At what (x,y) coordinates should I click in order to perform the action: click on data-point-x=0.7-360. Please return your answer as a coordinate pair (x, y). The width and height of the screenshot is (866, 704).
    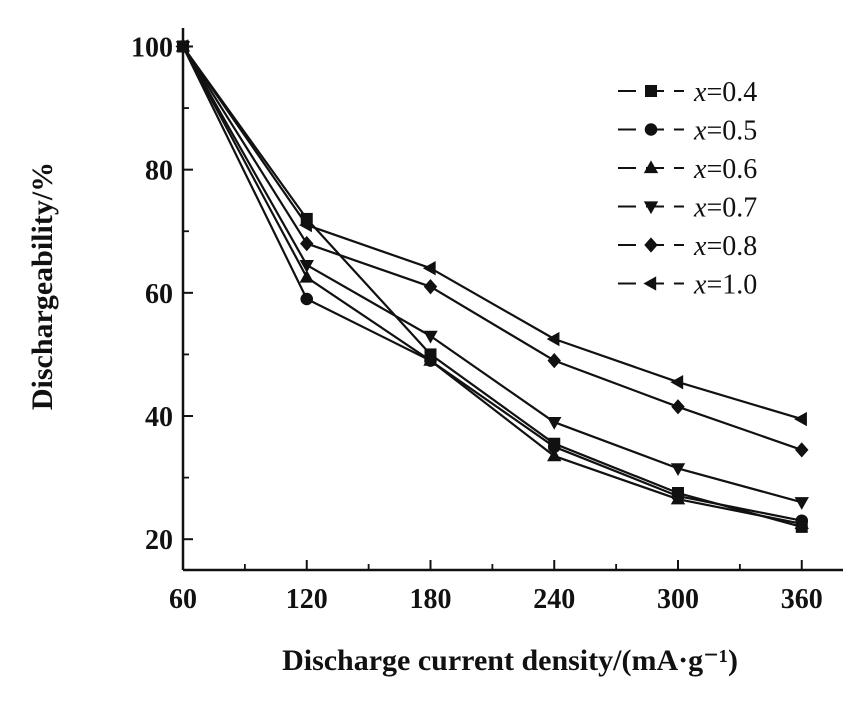
    Looking at the image, I should click on (801, 503).